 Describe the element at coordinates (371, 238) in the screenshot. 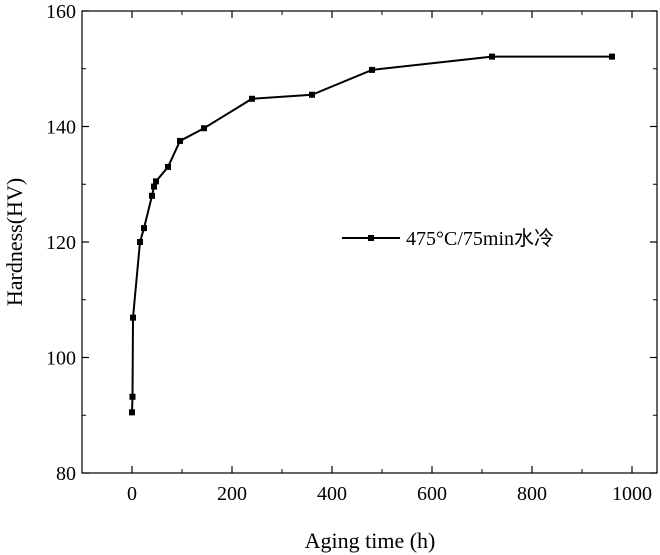

I see `legend-marker` at that location.